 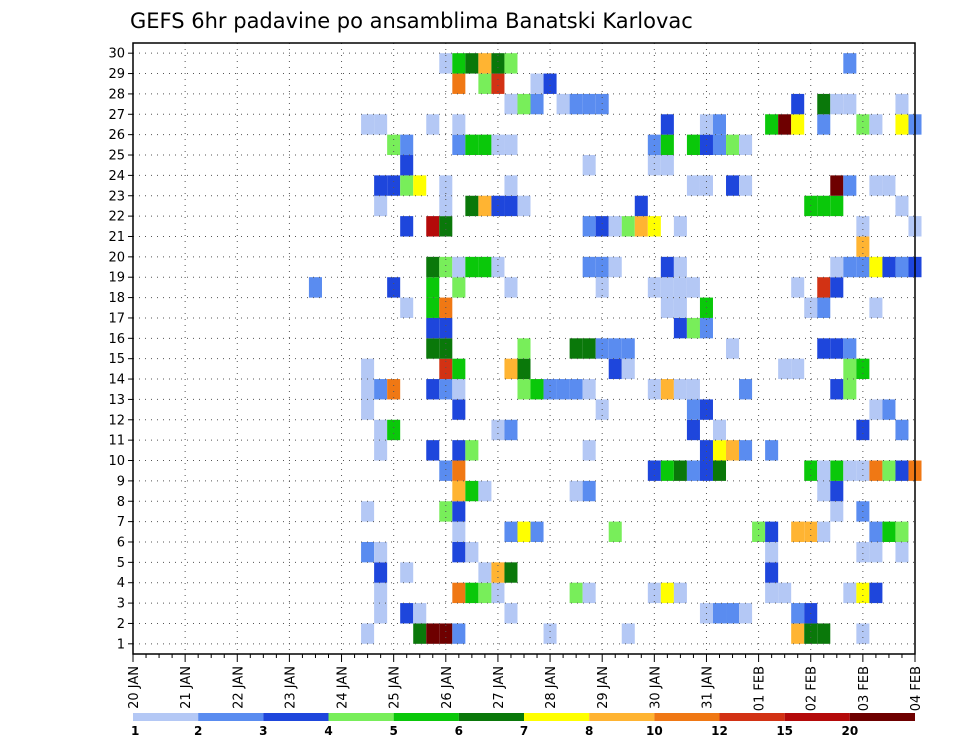 What do you see at coordinates (459, 731) in the screenshot?
I see `legend-label: 6` at bounding box center [459, 731].